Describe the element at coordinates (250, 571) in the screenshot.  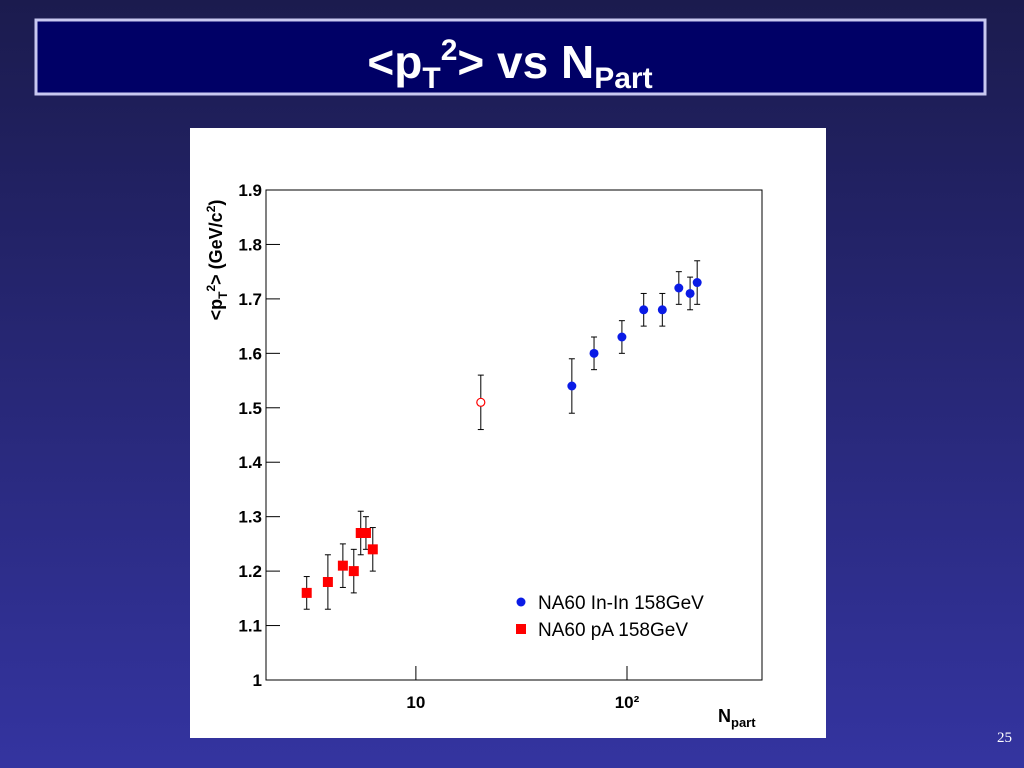
I see `y-tick-label: 1.2` at that location.